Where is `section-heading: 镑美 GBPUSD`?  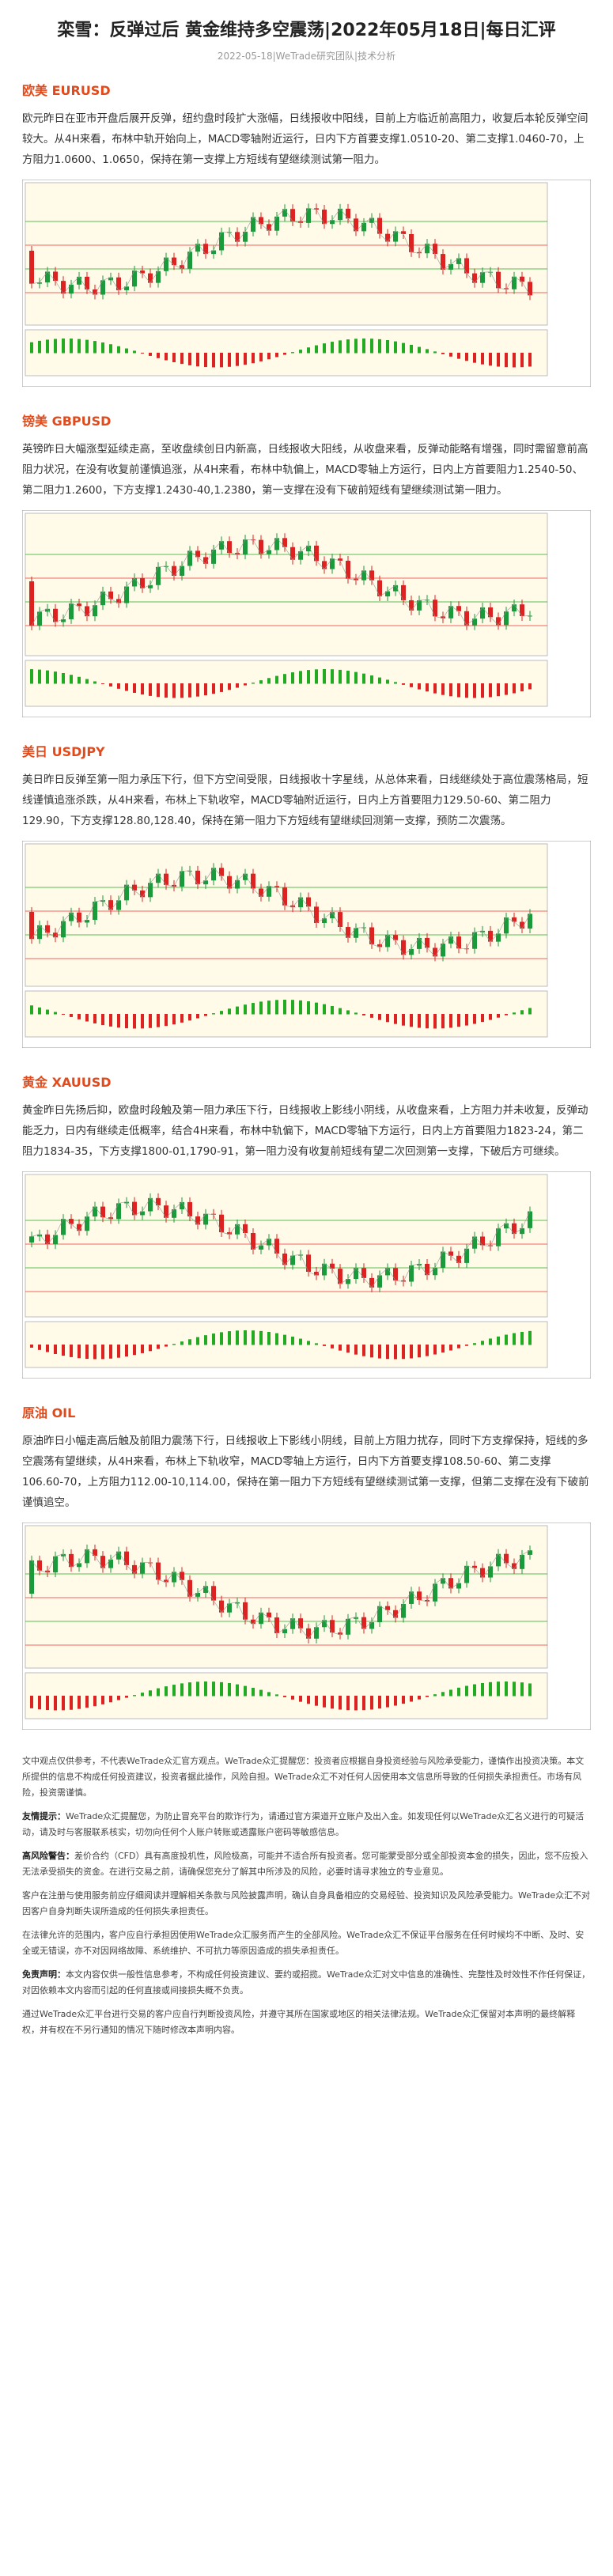
section-heading: 镑美 GBPUSD is located at coordinates (67, 422).